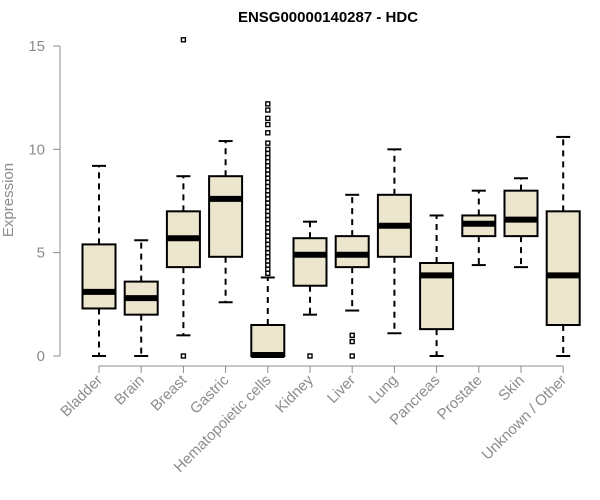 The image size is (600, 500). I want to click on category-label: Skin, so click(511, 388).